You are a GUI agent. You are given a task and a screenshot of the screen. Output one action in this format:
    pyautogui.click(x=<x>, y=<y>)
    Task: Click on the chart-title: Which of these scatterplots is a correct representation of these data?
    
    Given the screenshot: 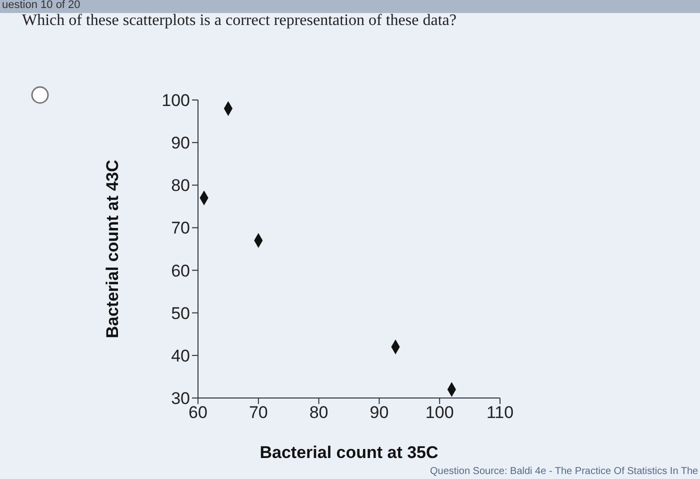 What is the action you would take?
    pyautogui.click(x=239, y=21)
    